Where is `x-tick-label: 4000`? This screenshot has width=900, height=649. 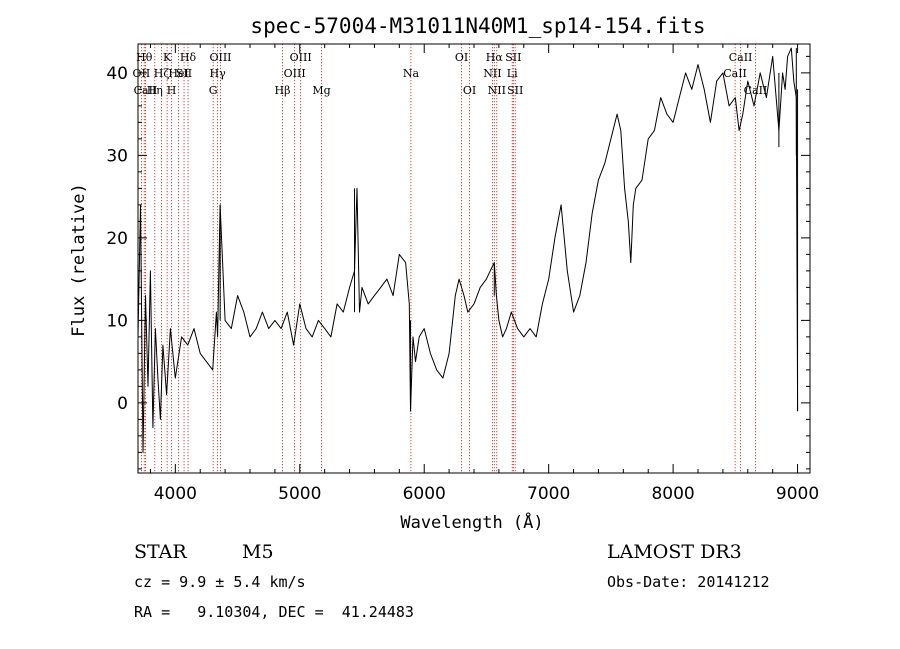
x-tick-label: 4000 is located at coordinates (175, 494).